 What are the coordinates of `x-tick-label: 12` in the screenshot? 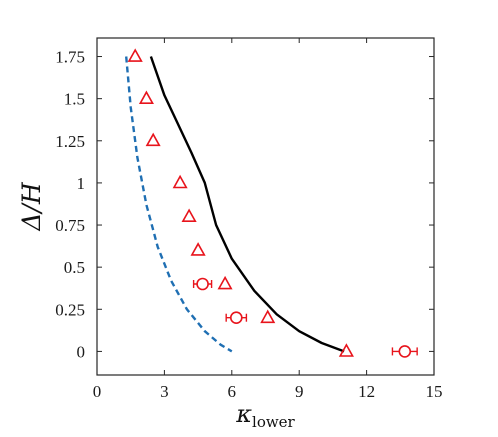 It's located at (366, 391).